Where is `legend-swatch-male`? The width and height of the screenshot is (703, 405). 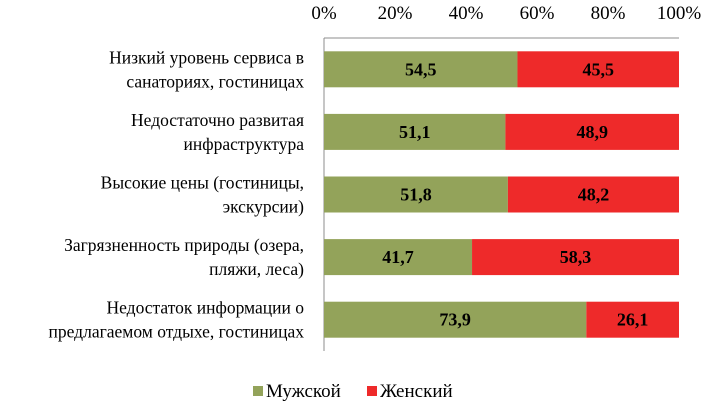
legend-swatch-male is located at coordinates (258, 391).